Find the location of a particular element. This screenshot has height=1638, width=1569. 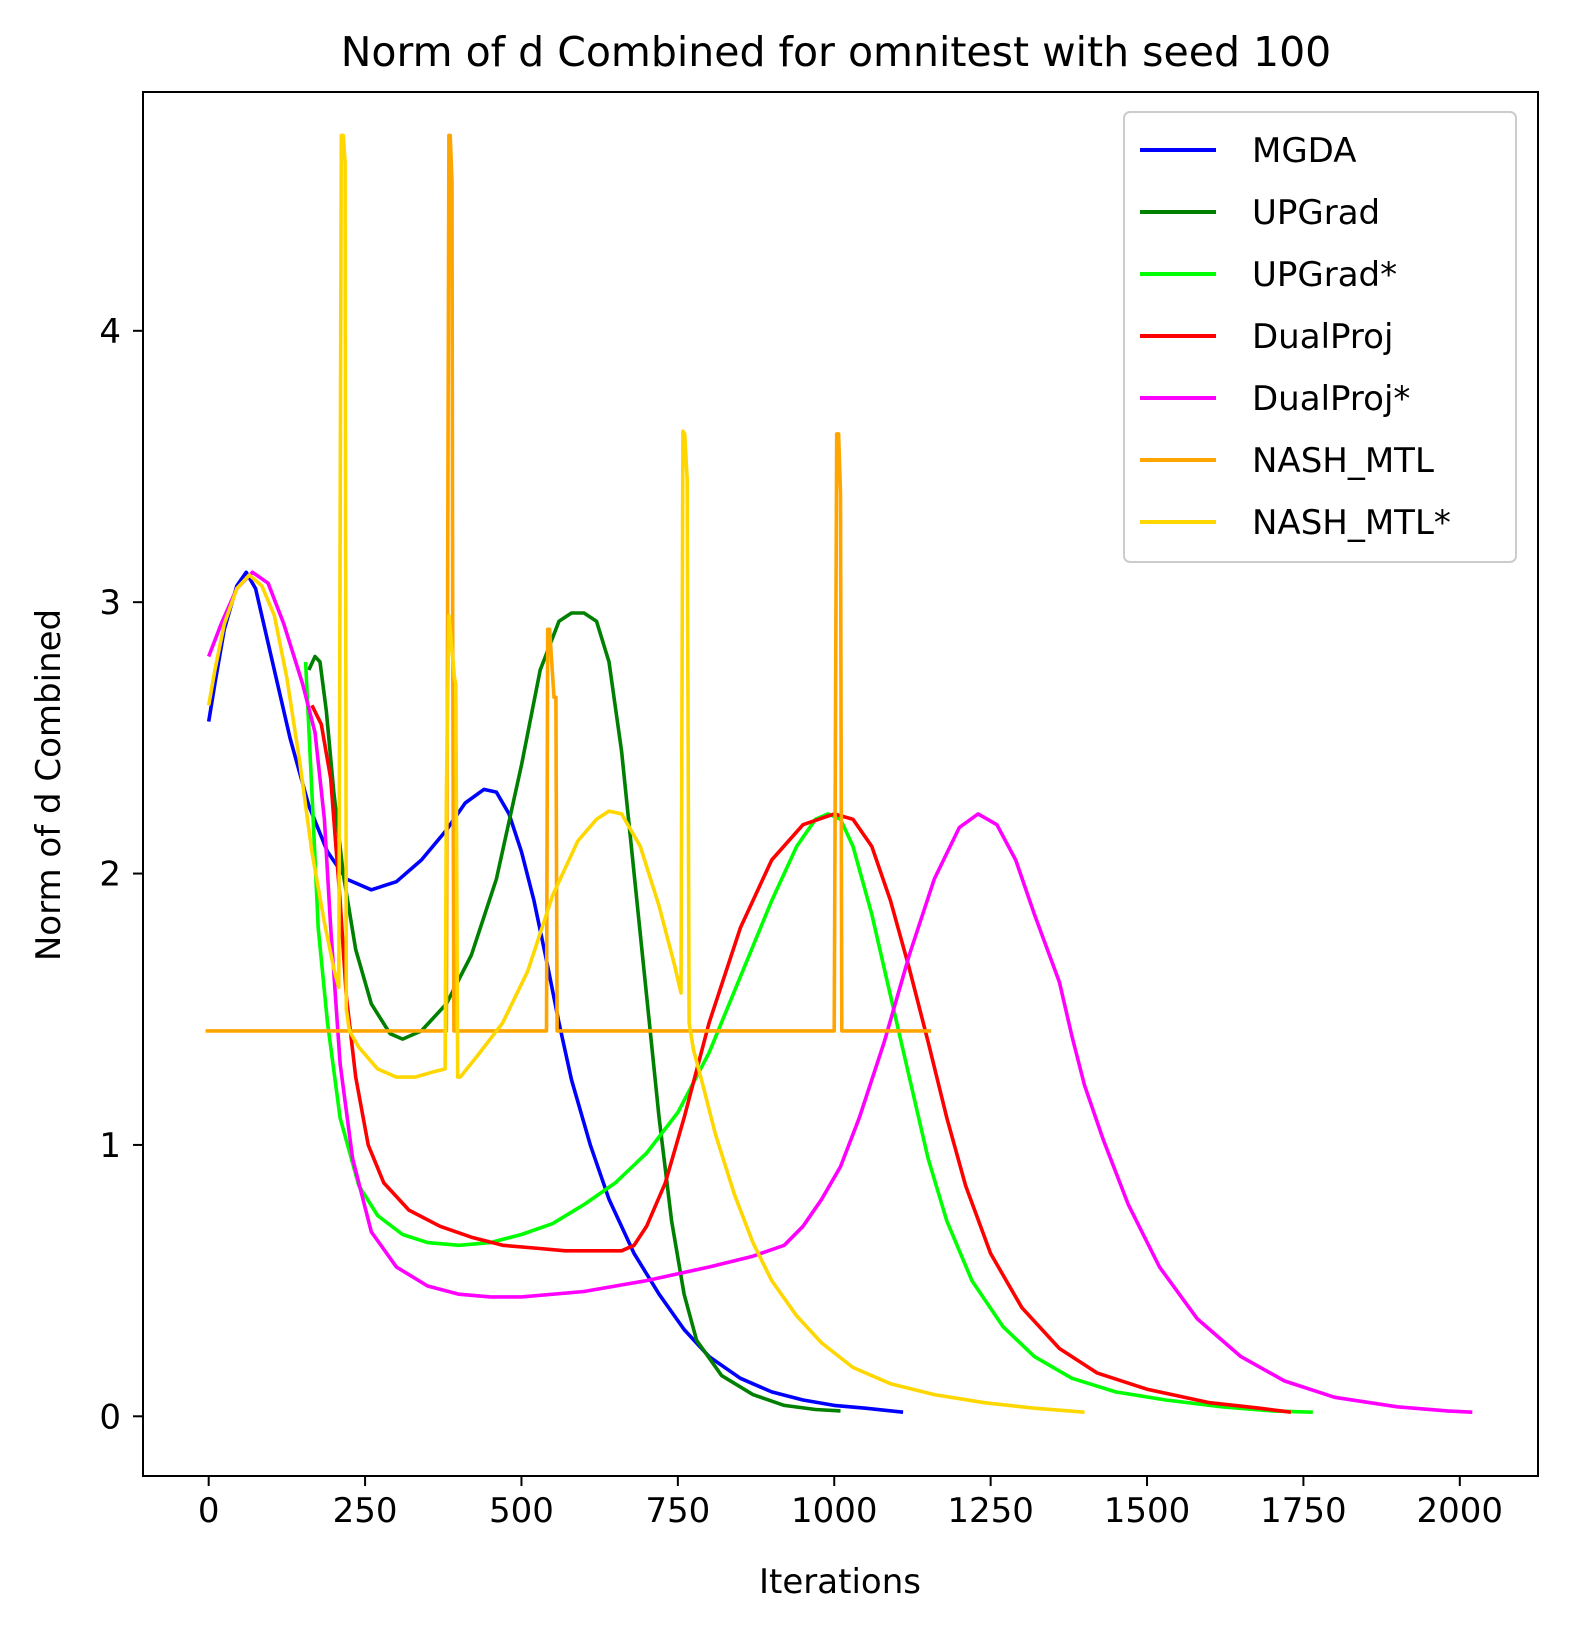

y-tick-label: 2 is located at coordinates (110, 875).